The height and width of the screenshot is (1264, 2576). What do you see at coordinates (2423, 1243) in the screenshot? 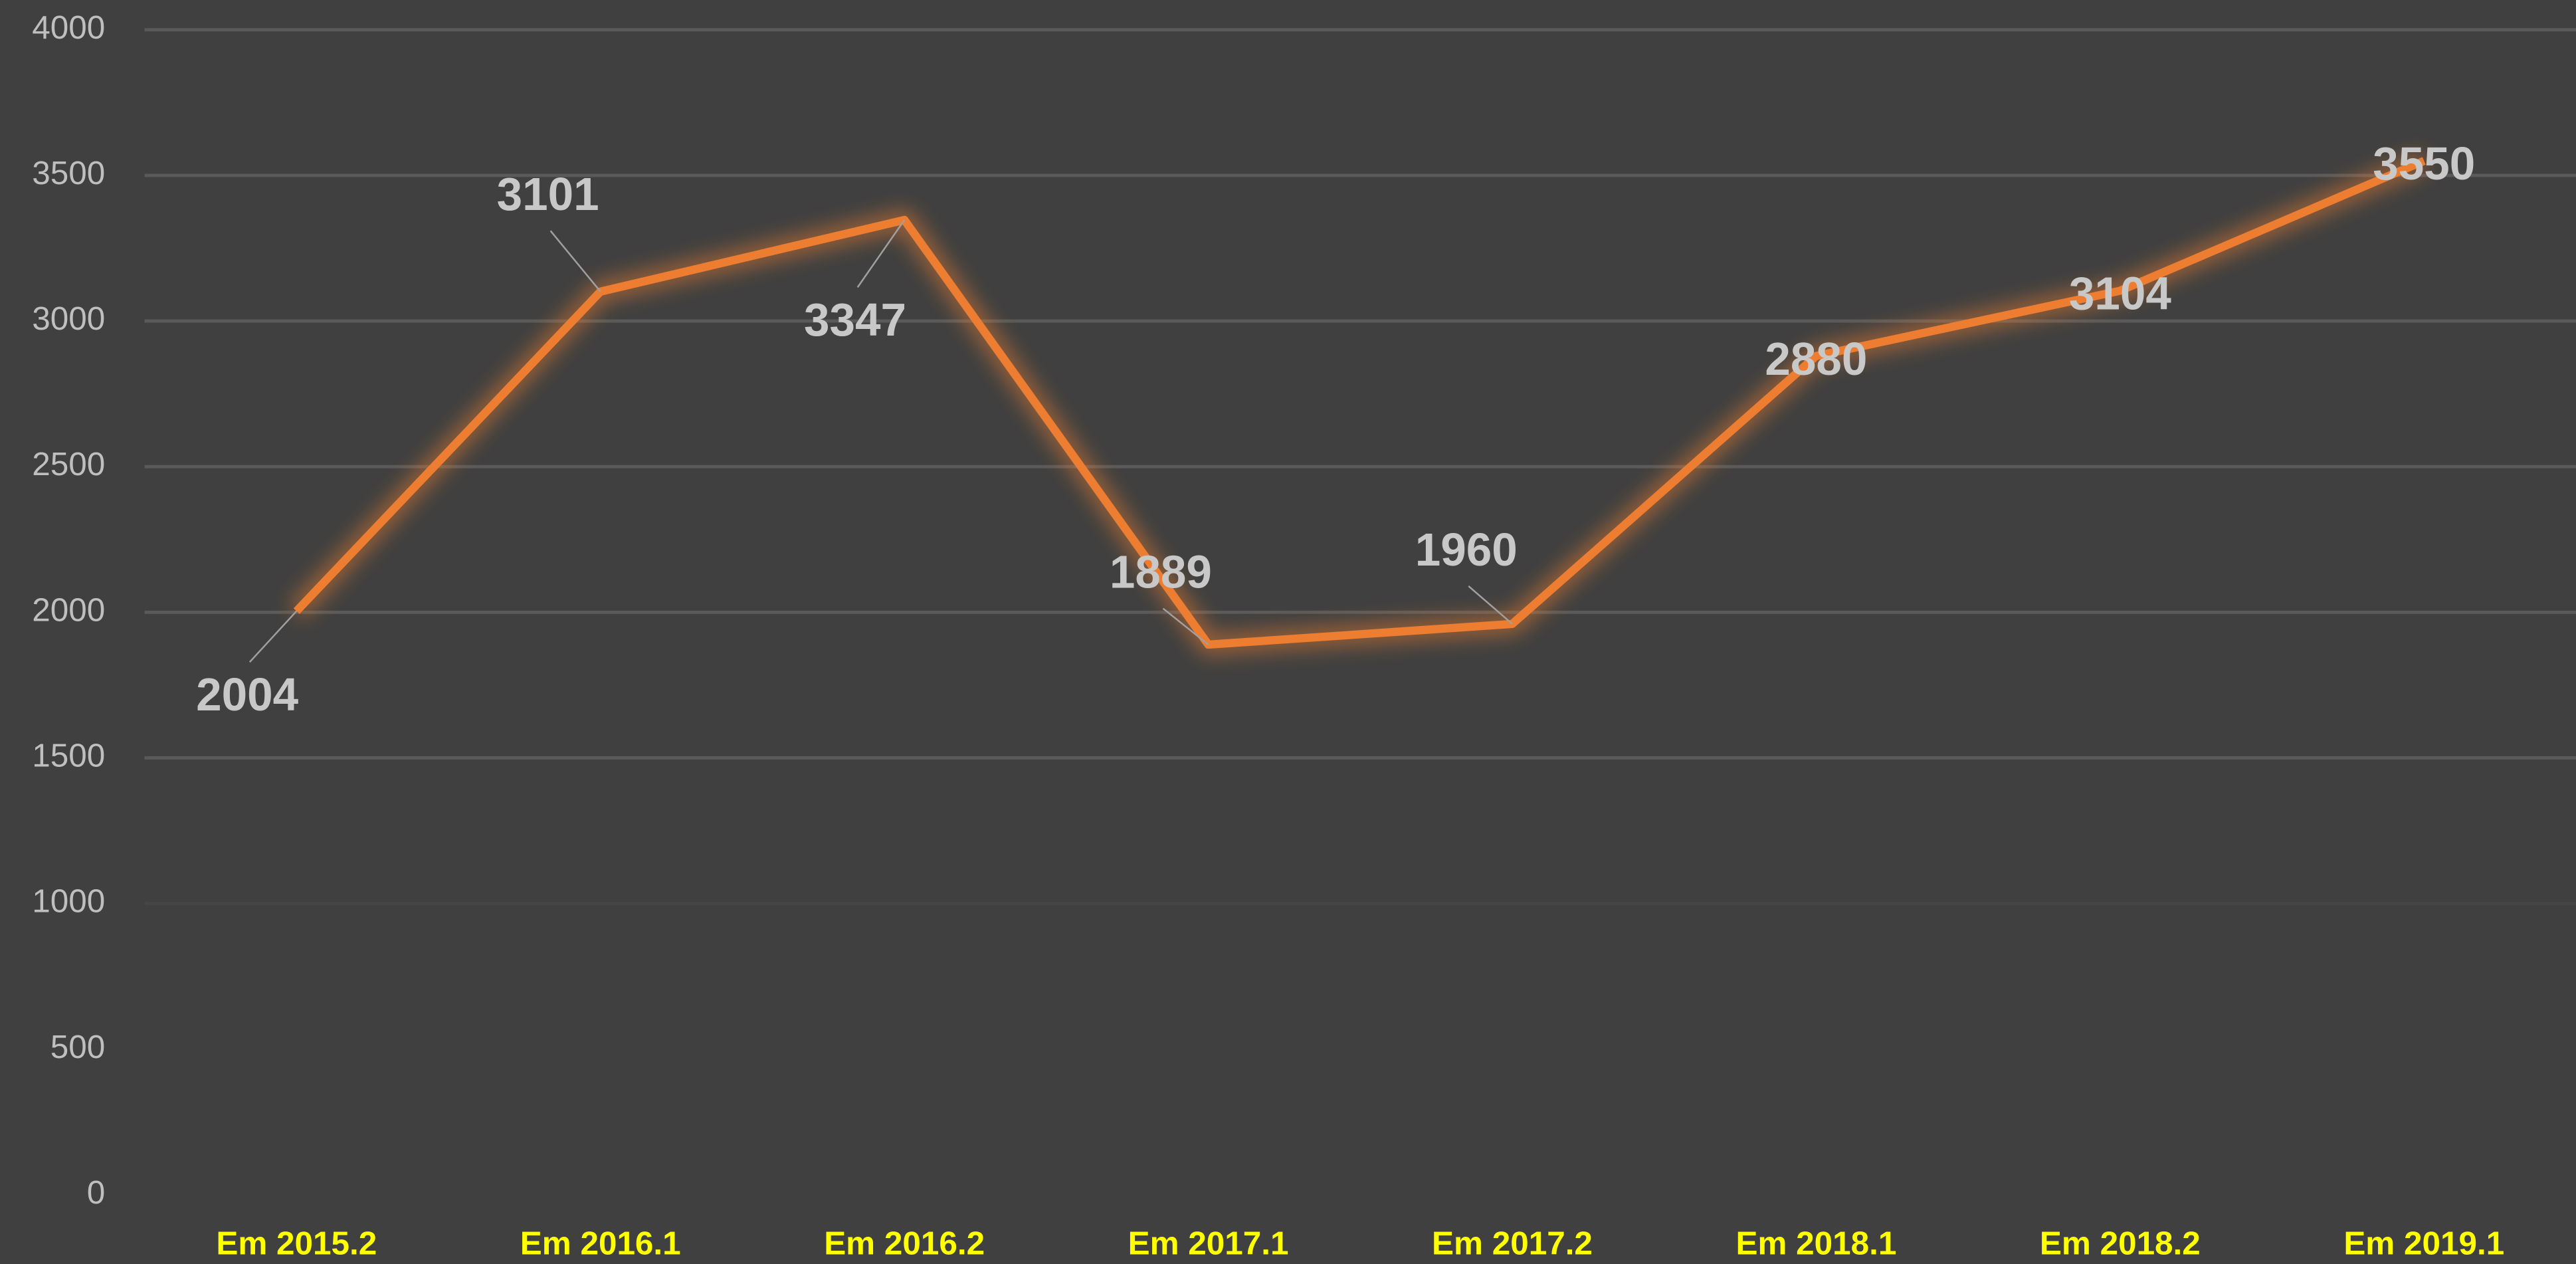
I see `x-tick-label: Em 2019.1` at bounding box center [2423, 1243].